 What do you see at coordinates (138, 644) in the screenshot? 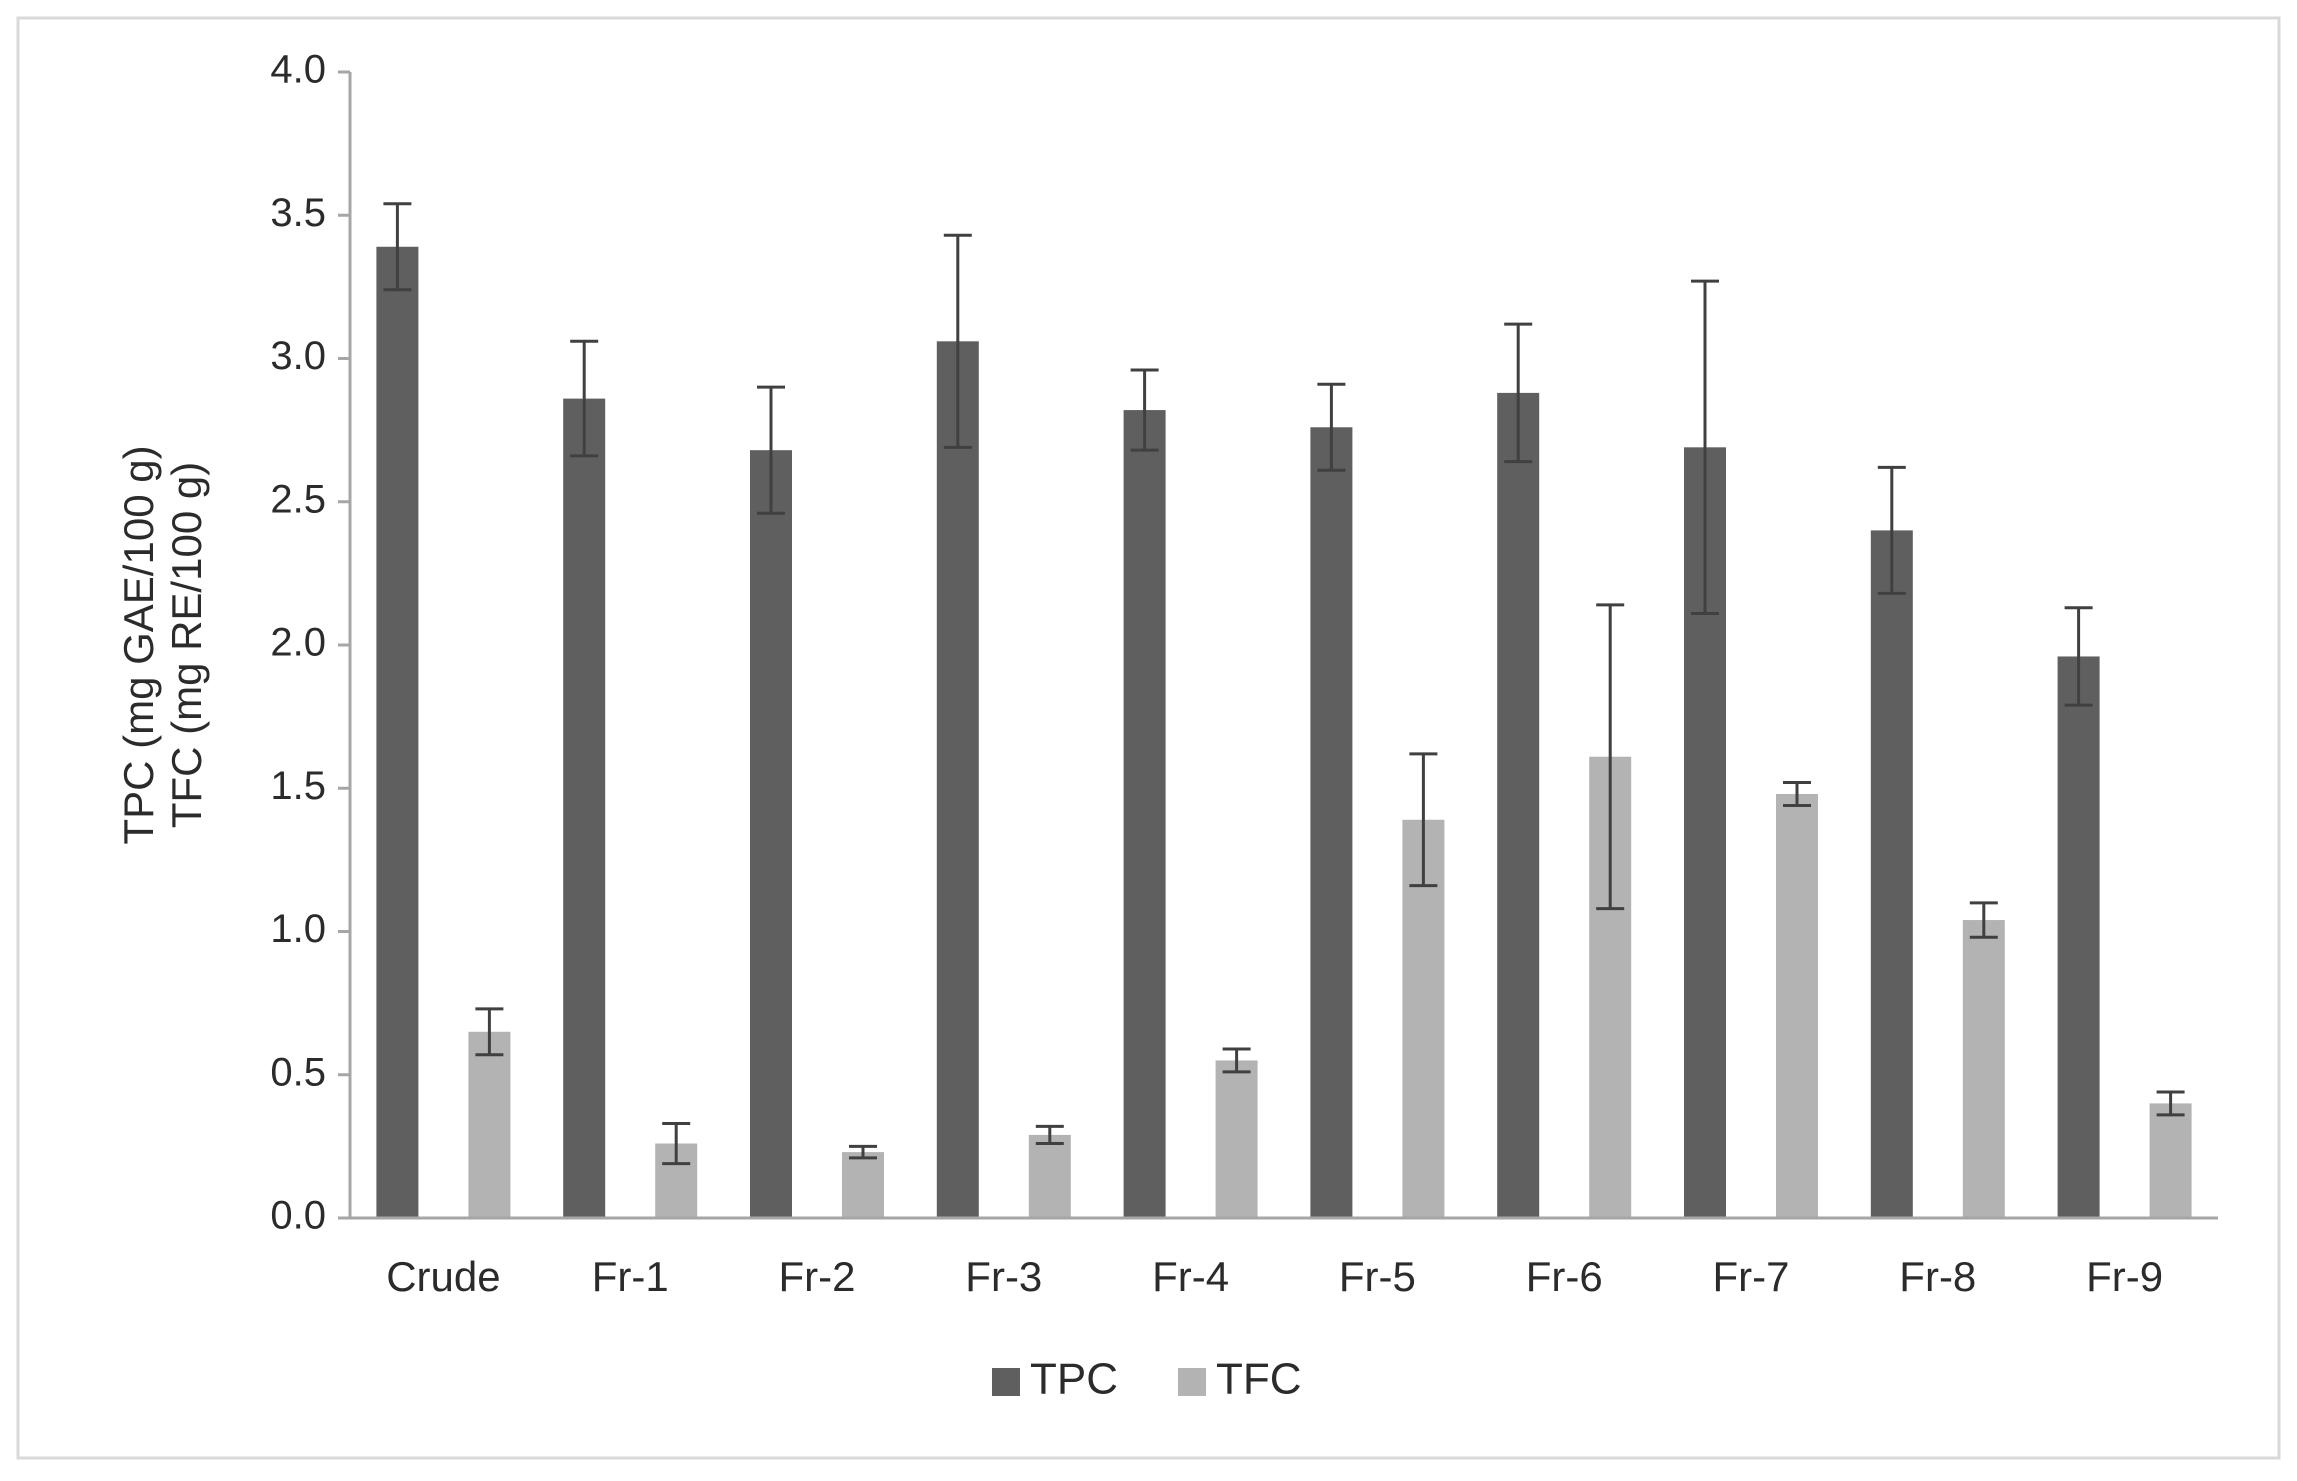
I see `y-axis-title-line: TPC (mg GAE/100 g)` at bounding box center [138, 644].